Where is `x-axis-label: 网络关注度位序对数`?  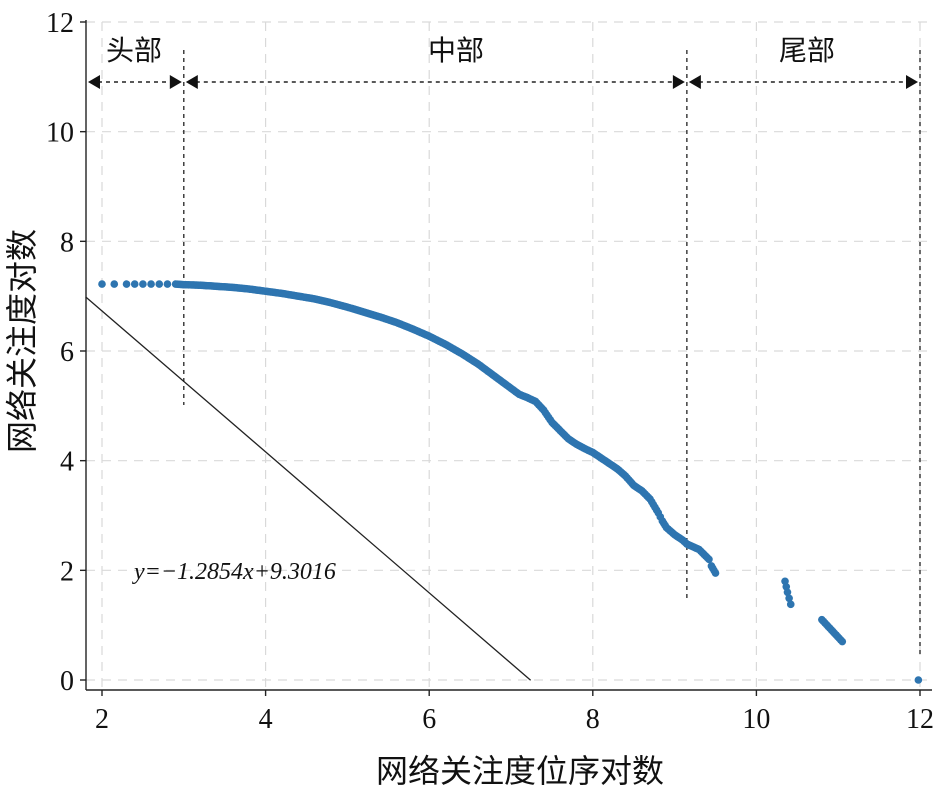
x-axis-label: 网络关注度位序对数 is located at coordinates (520, 771).